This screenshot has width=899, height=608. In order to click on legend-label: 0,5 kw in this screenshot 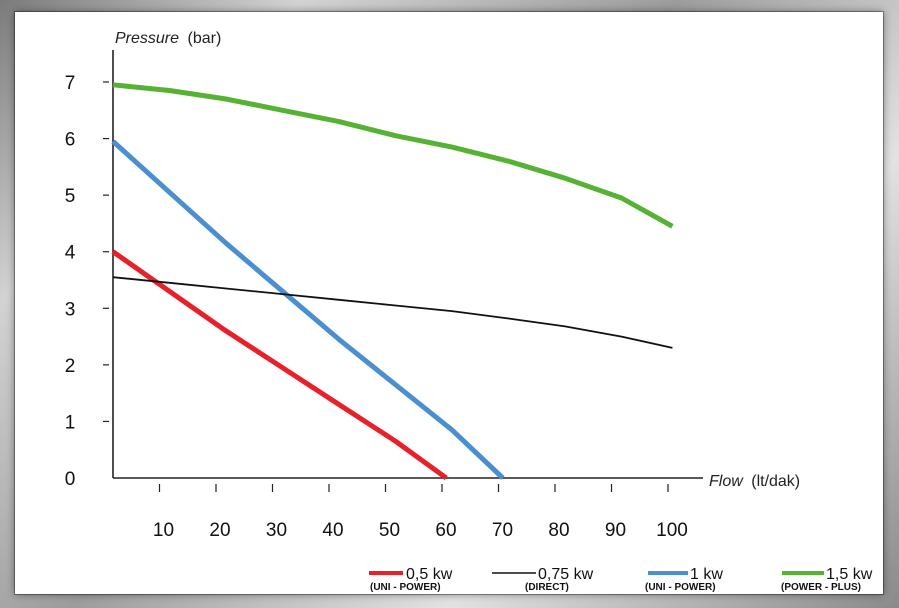, I will do `click(429, 574)`.